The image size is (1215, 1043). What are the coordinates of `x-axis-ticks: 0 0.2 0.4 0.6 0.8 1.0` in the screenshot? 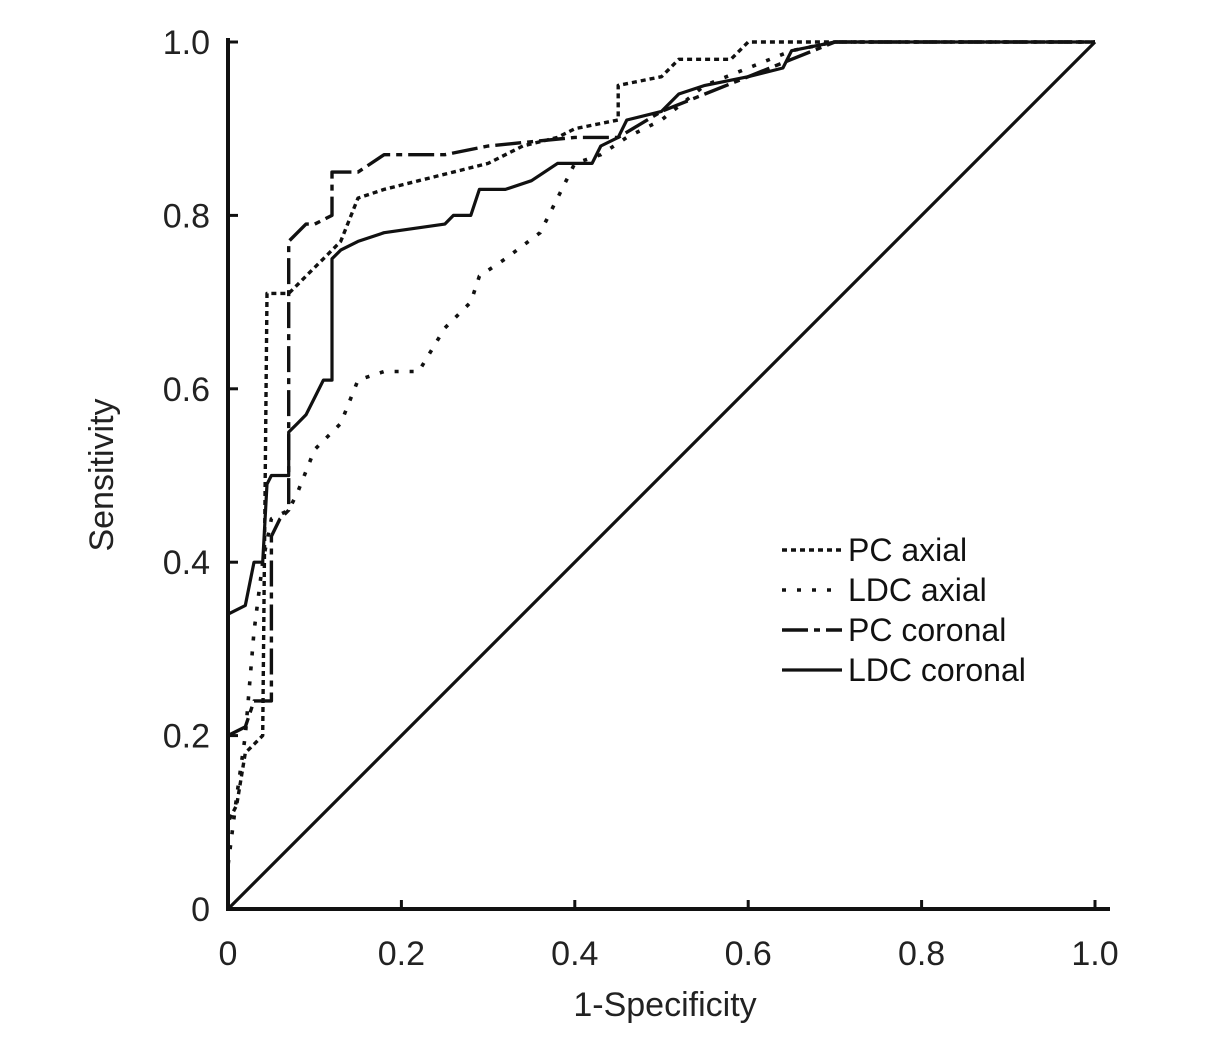 It's located at (669, 936).